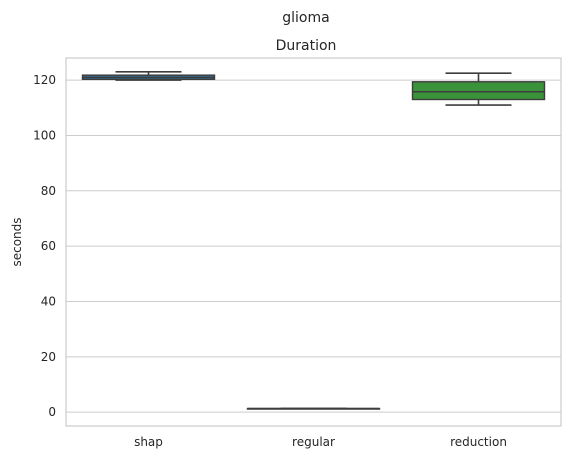  I want to click on y-tick-label: 100, so click(44, 135).